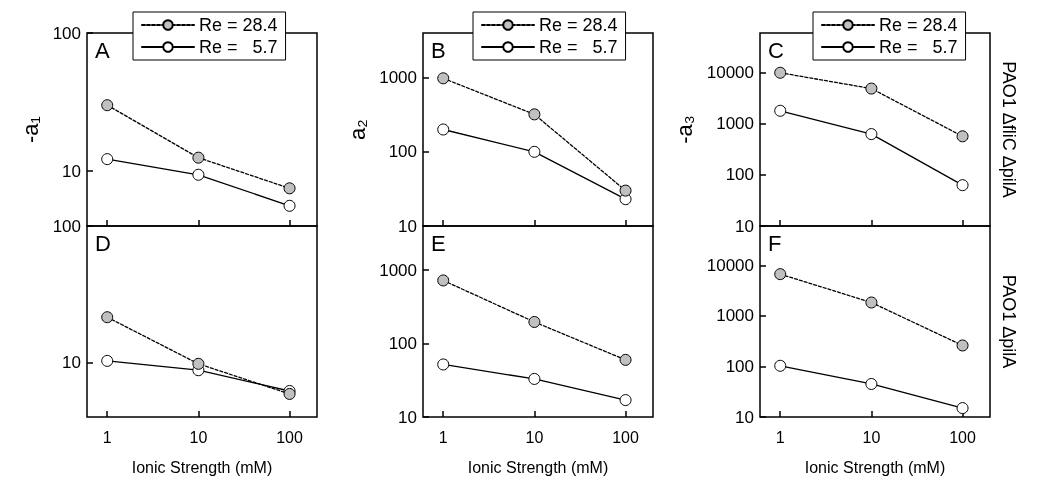 The width and height of the screenshot is (1039, 478). I want to click on text: PAO1 ΔfliC ΔpilA, so click(1009, 129).